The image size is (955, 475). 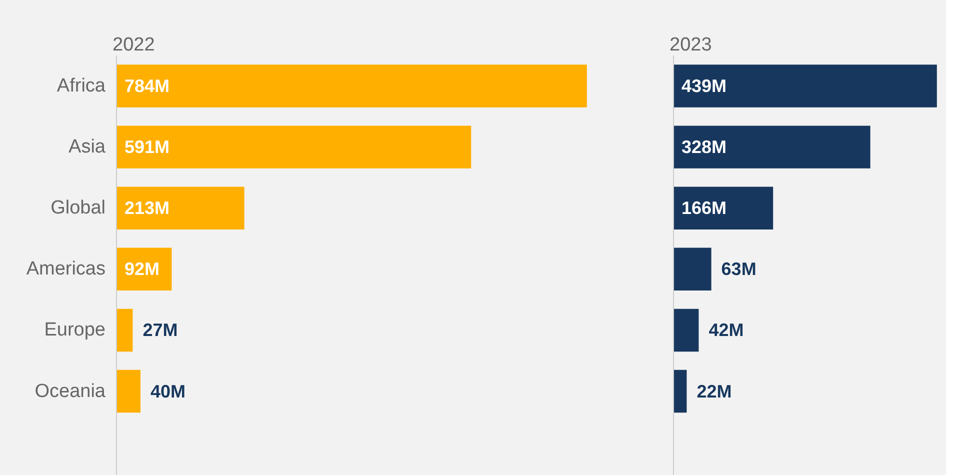 What do you see at coordinates (714, 391) in the screenshot?
I see `data-label: 22M` at bounding box center [714, 391].